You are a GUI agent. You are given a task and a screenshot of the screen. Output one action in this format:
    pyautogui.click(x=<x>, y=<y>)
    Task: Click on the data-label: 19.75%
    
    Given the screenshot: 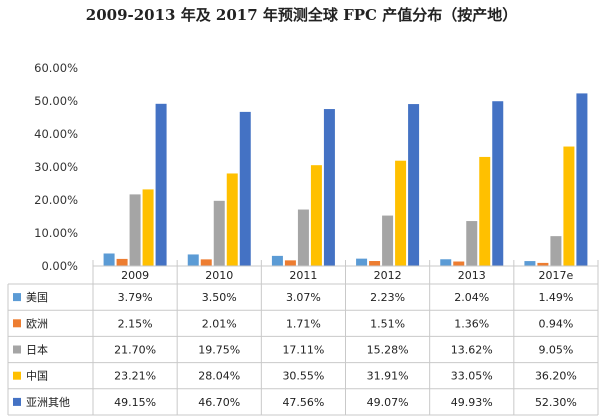 What is the action you would take?
    pyautogui.click(x=219, y=350)
    